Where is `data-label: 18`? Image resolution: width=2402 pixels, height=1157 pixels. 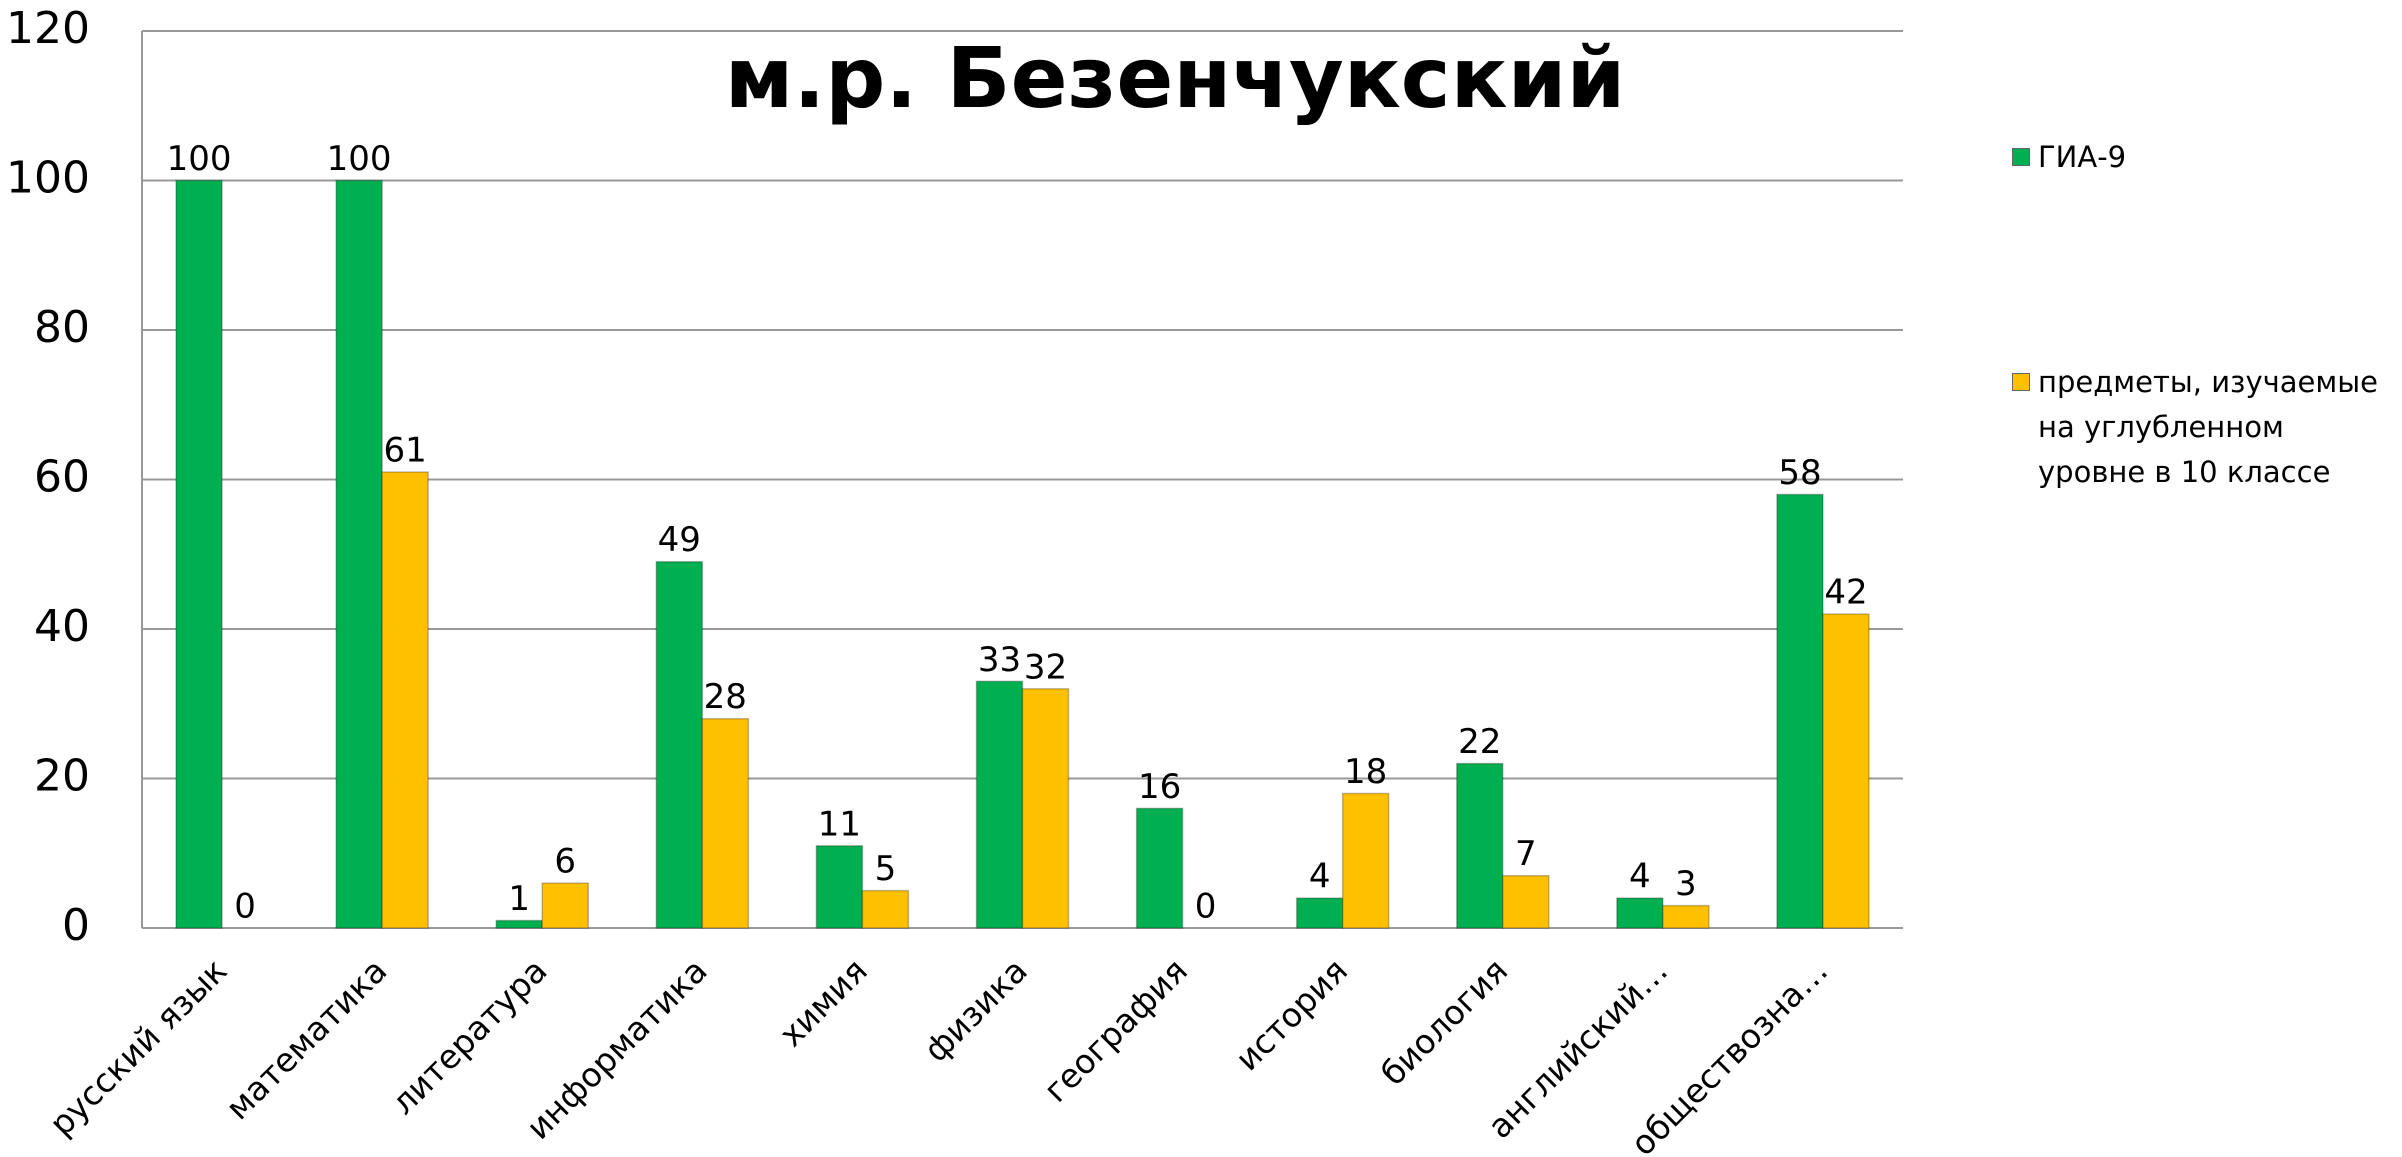
data-label: 18 is located at coordinates (1365, 772).